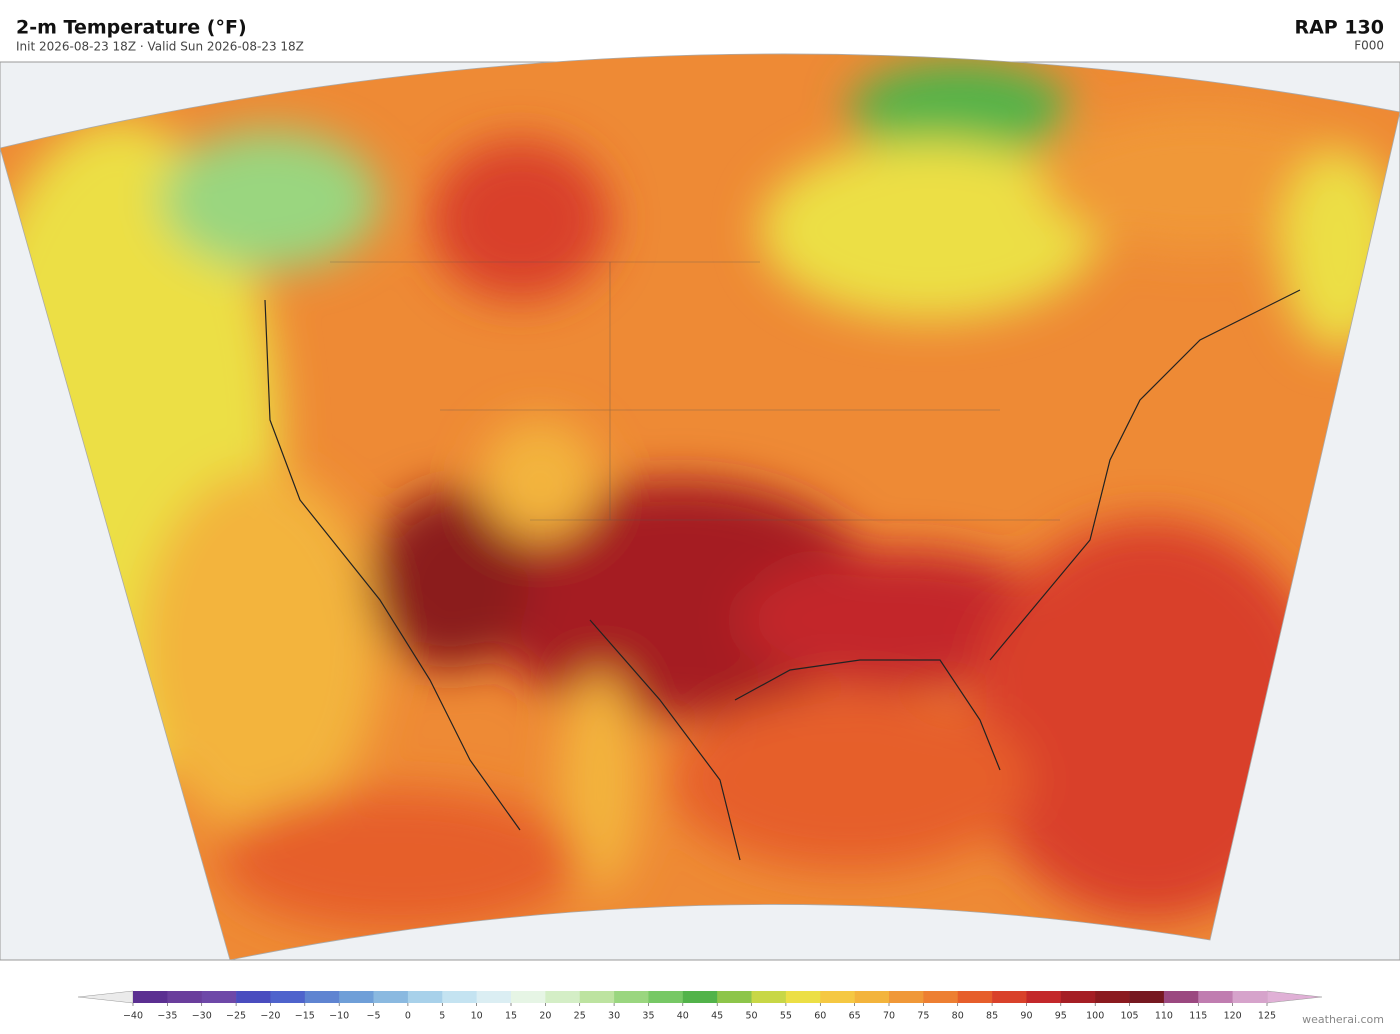 Image resolution: width=1400 pixels, height=1034 pixels. Describe the element at coordinates (1026, 1016) in the screenshot. I see `colorbar-tick-label: 90` at that location.